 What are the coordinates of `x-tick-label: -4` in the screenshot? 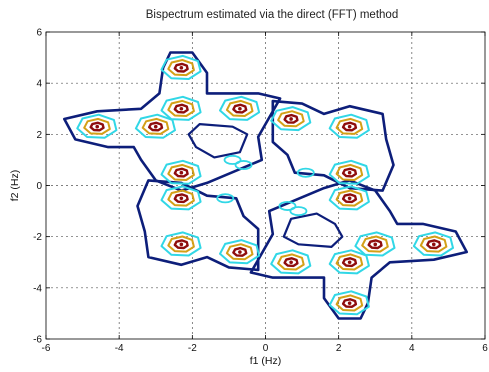 It's located at (119, 348).